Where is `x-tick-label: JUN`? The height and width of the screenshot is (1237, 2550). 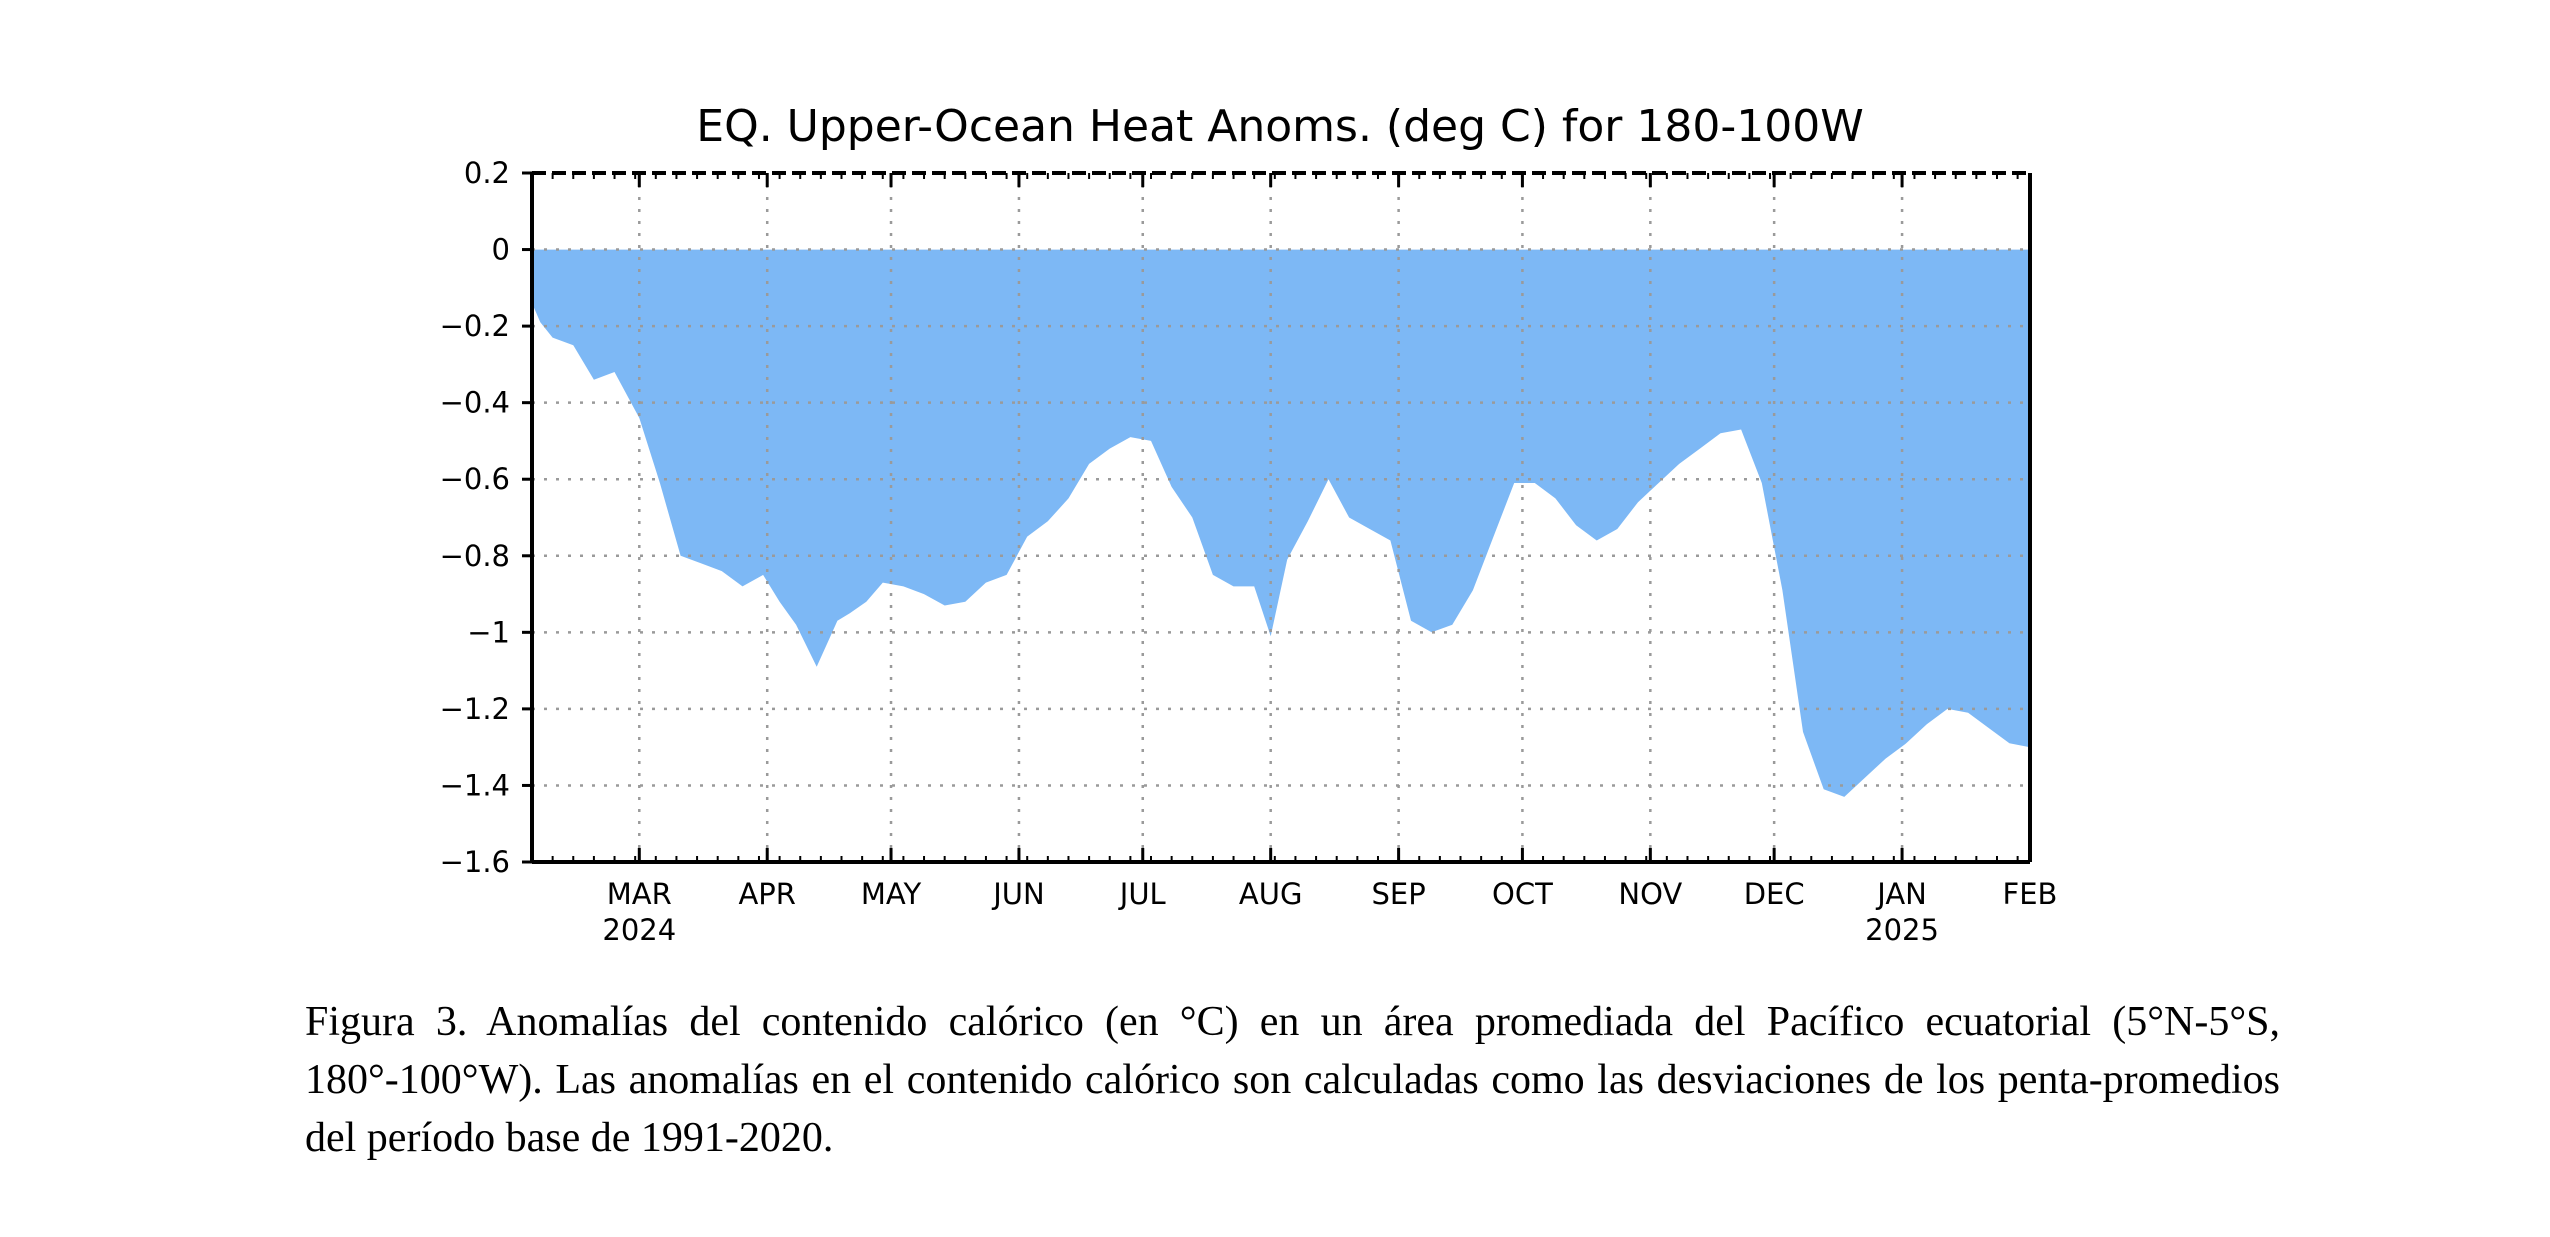 x-tick-label: JUN is located at coordinates (1017, 894).